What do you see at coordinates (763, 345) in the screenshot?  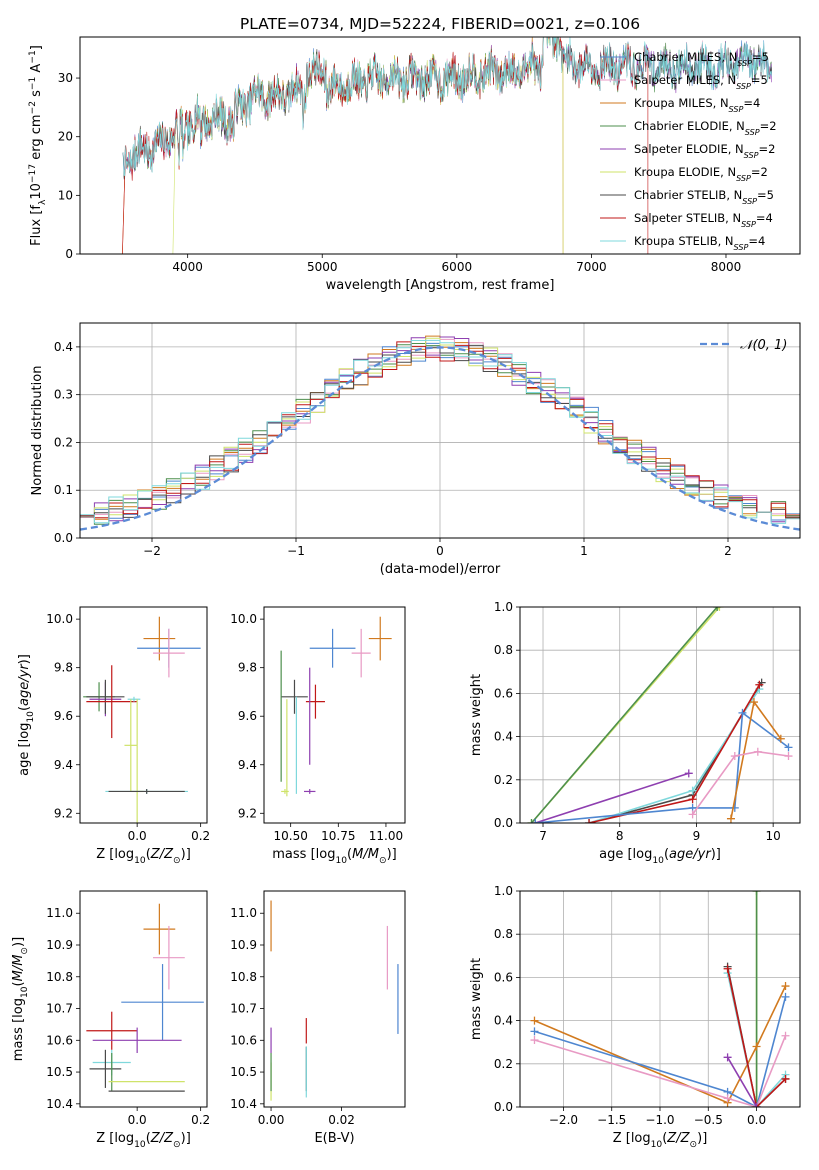 I see `legend-label: 𝒩(0, 1)` at bounding box center [763, 345].